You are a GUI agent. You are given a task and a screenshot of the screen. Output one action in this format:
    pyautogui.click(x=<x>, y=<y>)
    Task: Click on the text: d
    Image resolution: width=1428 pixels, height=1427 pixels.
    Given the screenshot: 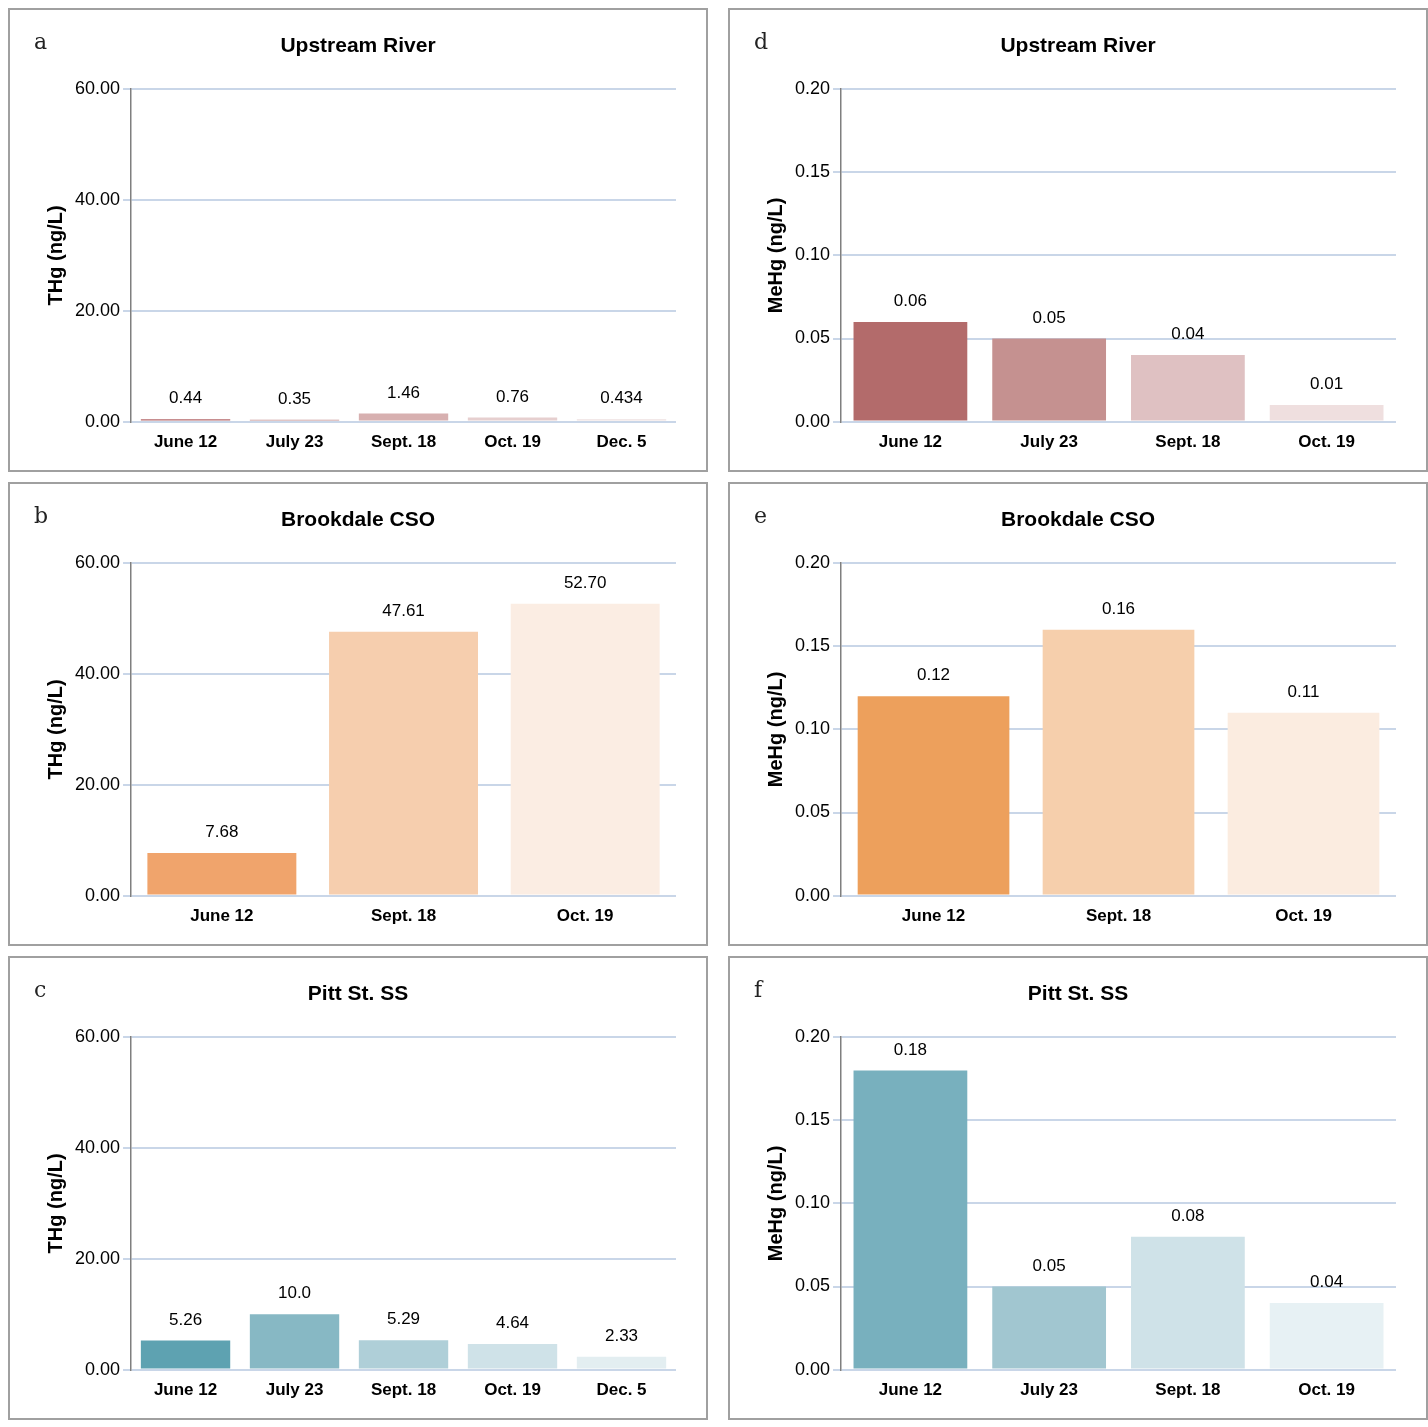 What is the action you would take?
    pyautogui.click(x=761, y=41)
    